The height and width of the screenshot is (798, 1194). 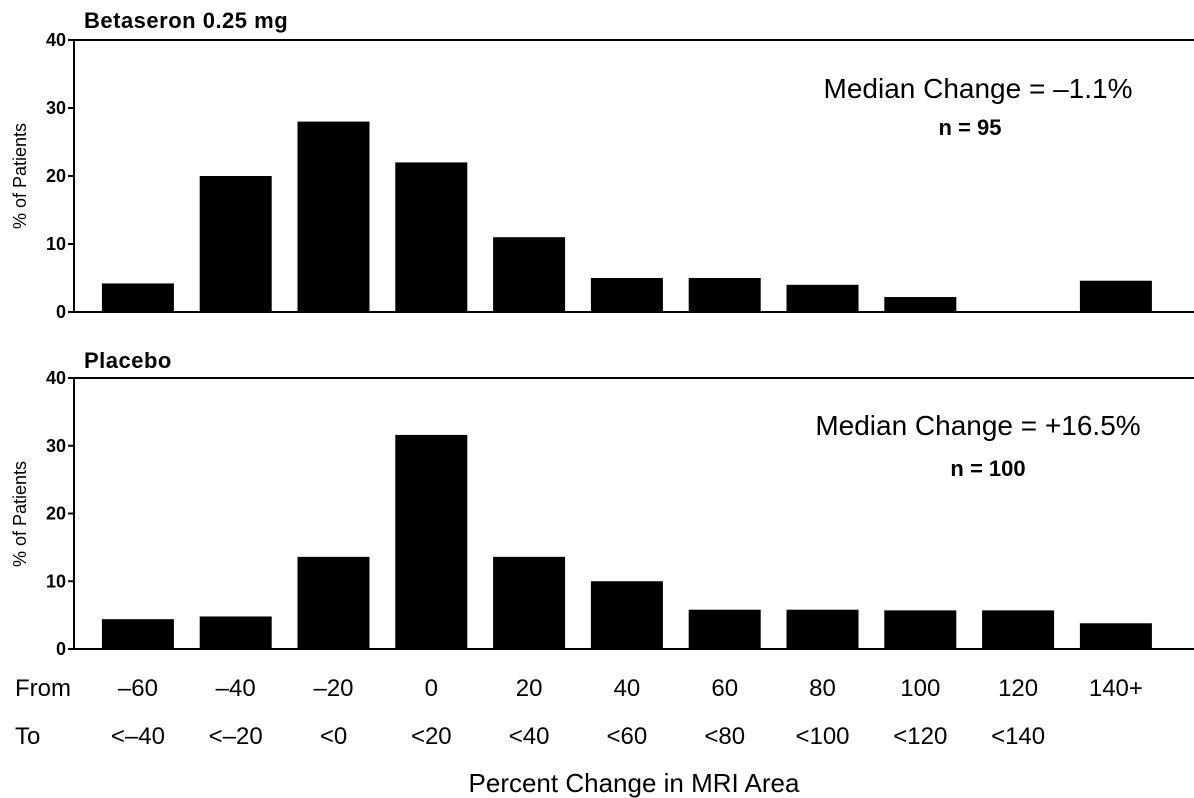 I want to click on n-count-placebo: n = 100, so click(x=987, y=468).